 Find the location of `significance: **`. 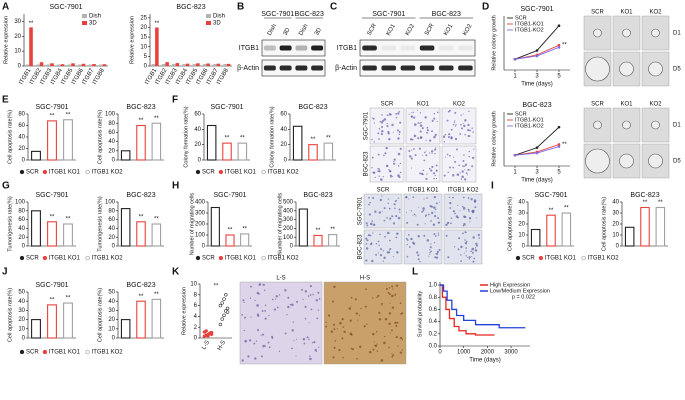

significance: ** is located at coordinates (68, 299).